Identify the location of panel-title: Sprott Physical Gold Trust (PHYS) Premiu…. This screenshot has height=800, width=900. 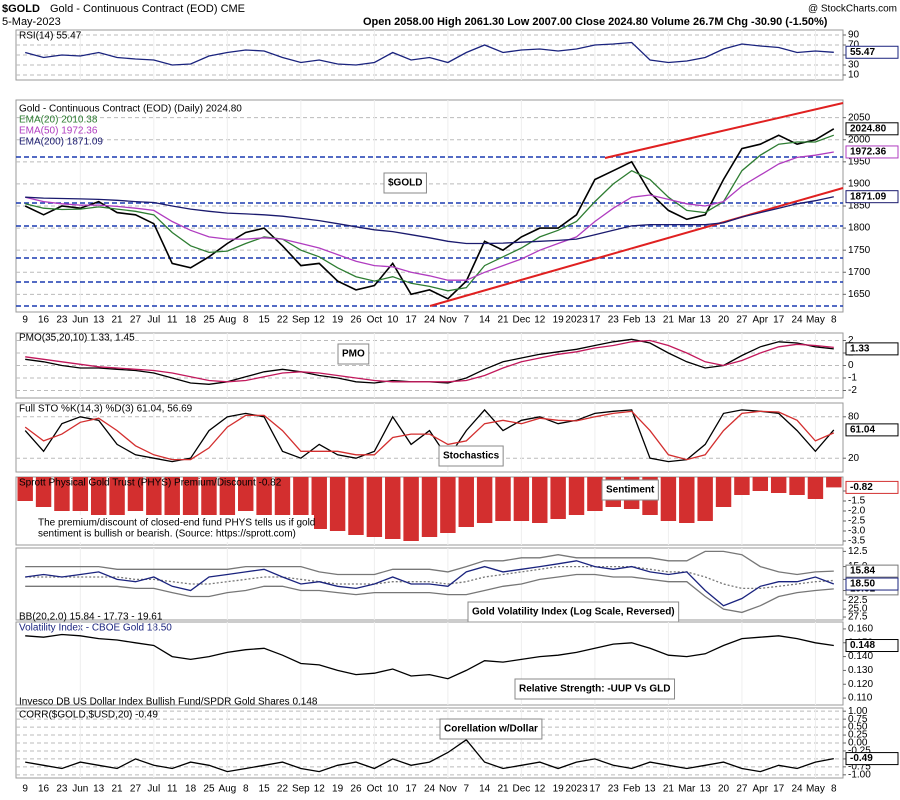
(150, 483).